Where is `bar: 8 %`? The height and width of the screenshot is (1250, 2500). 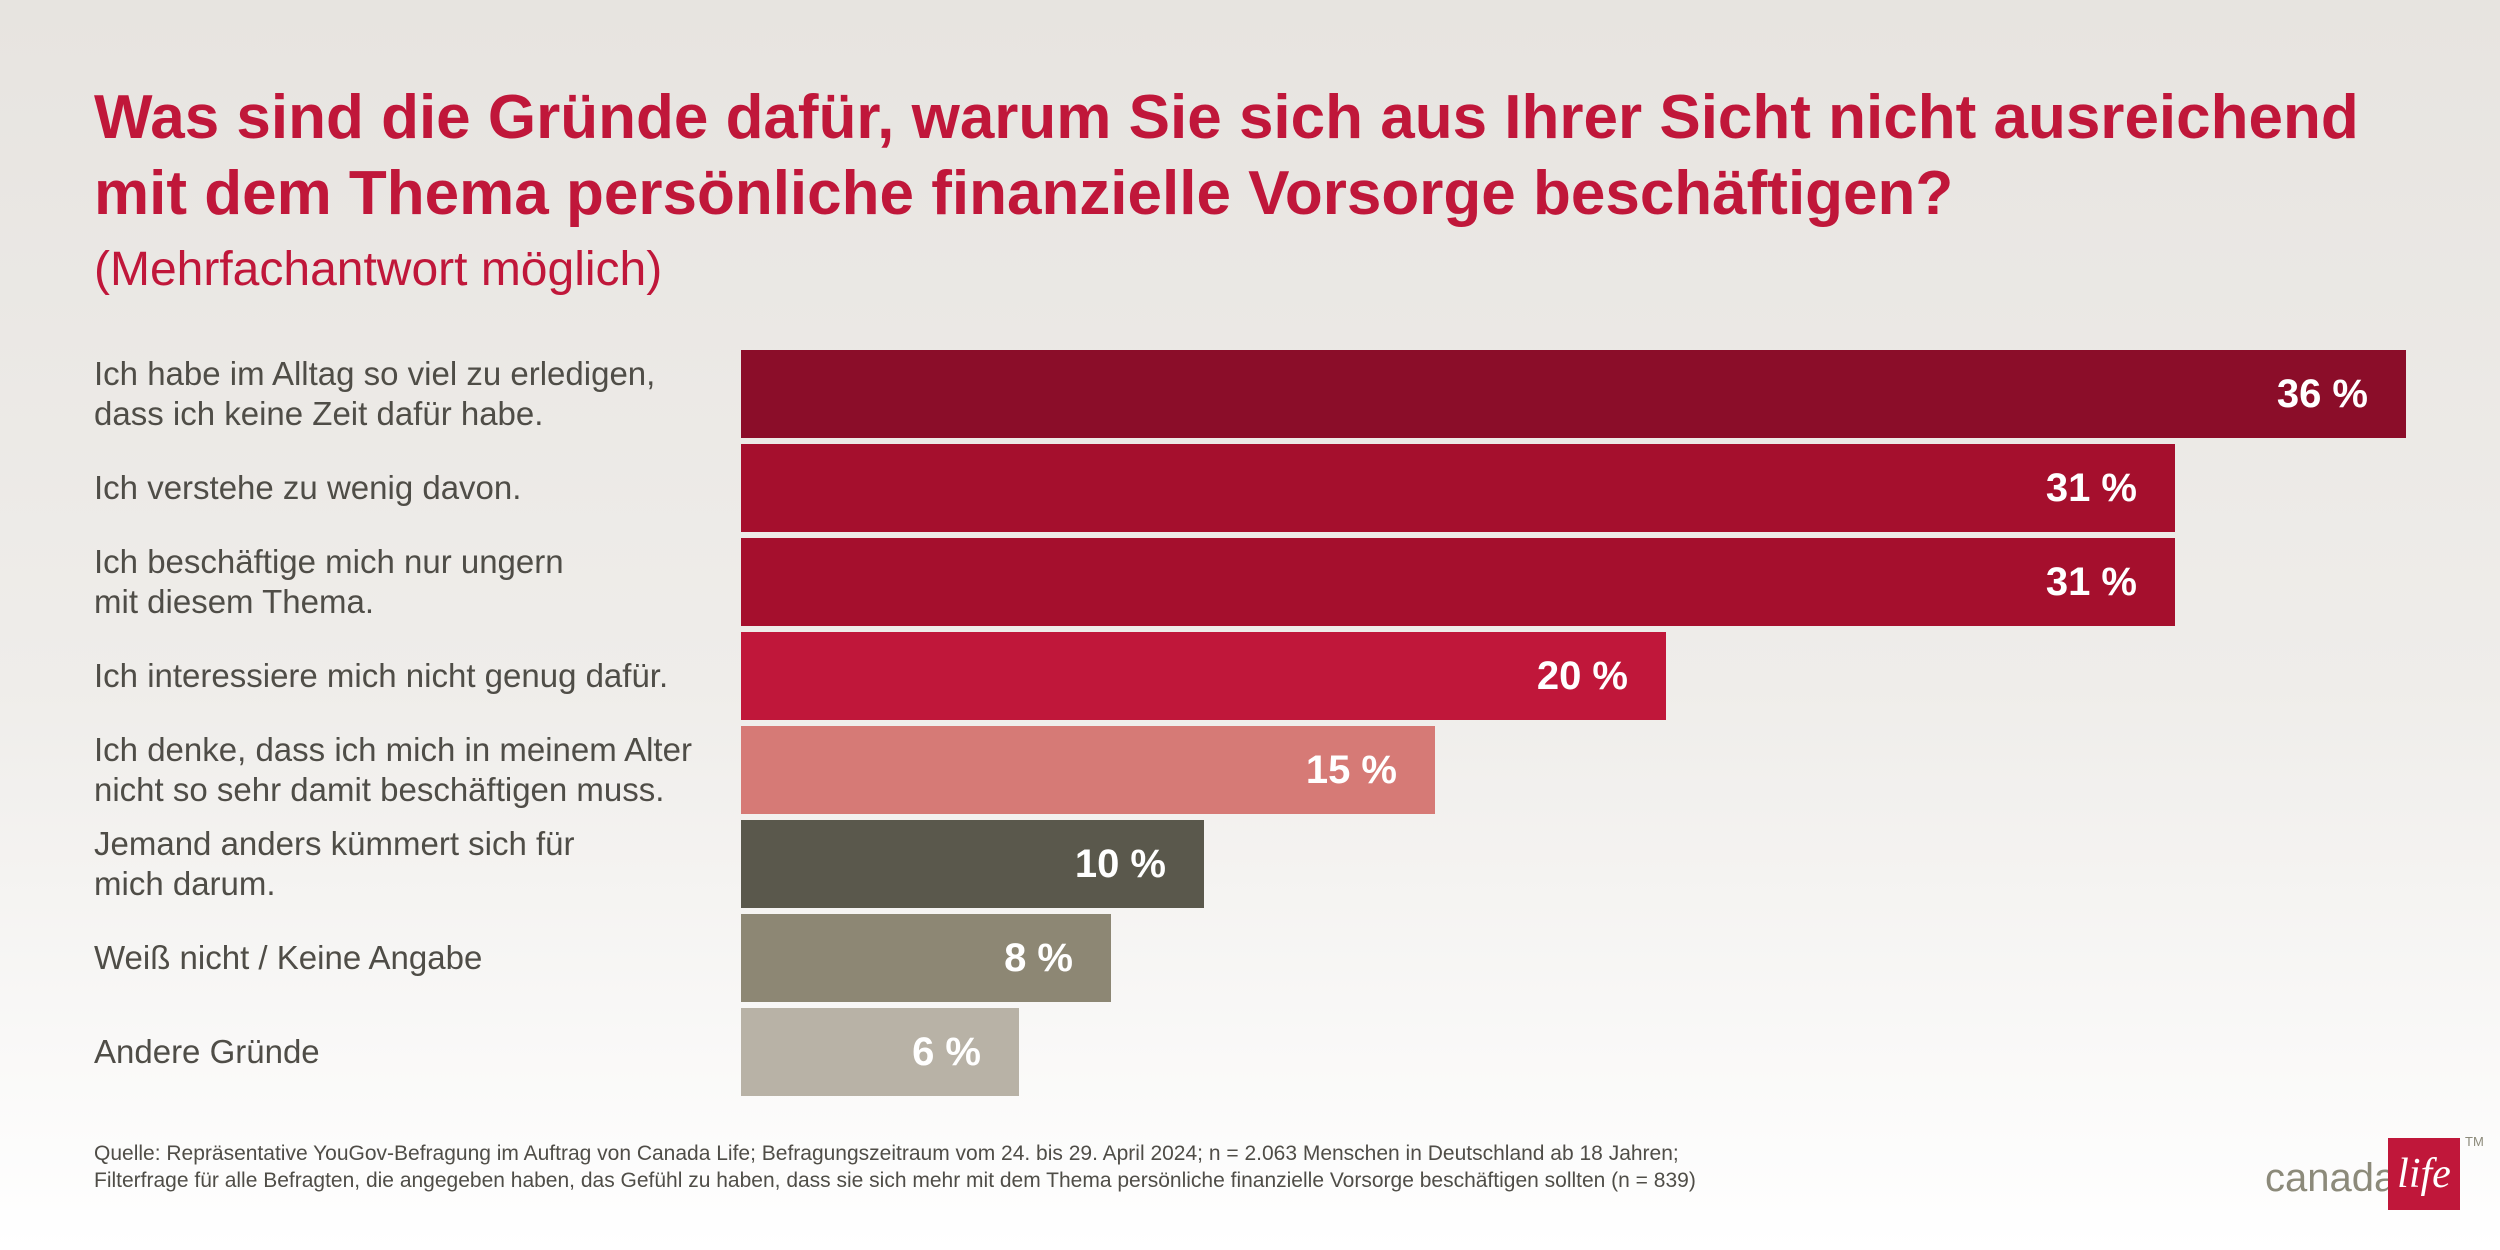 bar: 8 % is located at coordinates (926, 958).